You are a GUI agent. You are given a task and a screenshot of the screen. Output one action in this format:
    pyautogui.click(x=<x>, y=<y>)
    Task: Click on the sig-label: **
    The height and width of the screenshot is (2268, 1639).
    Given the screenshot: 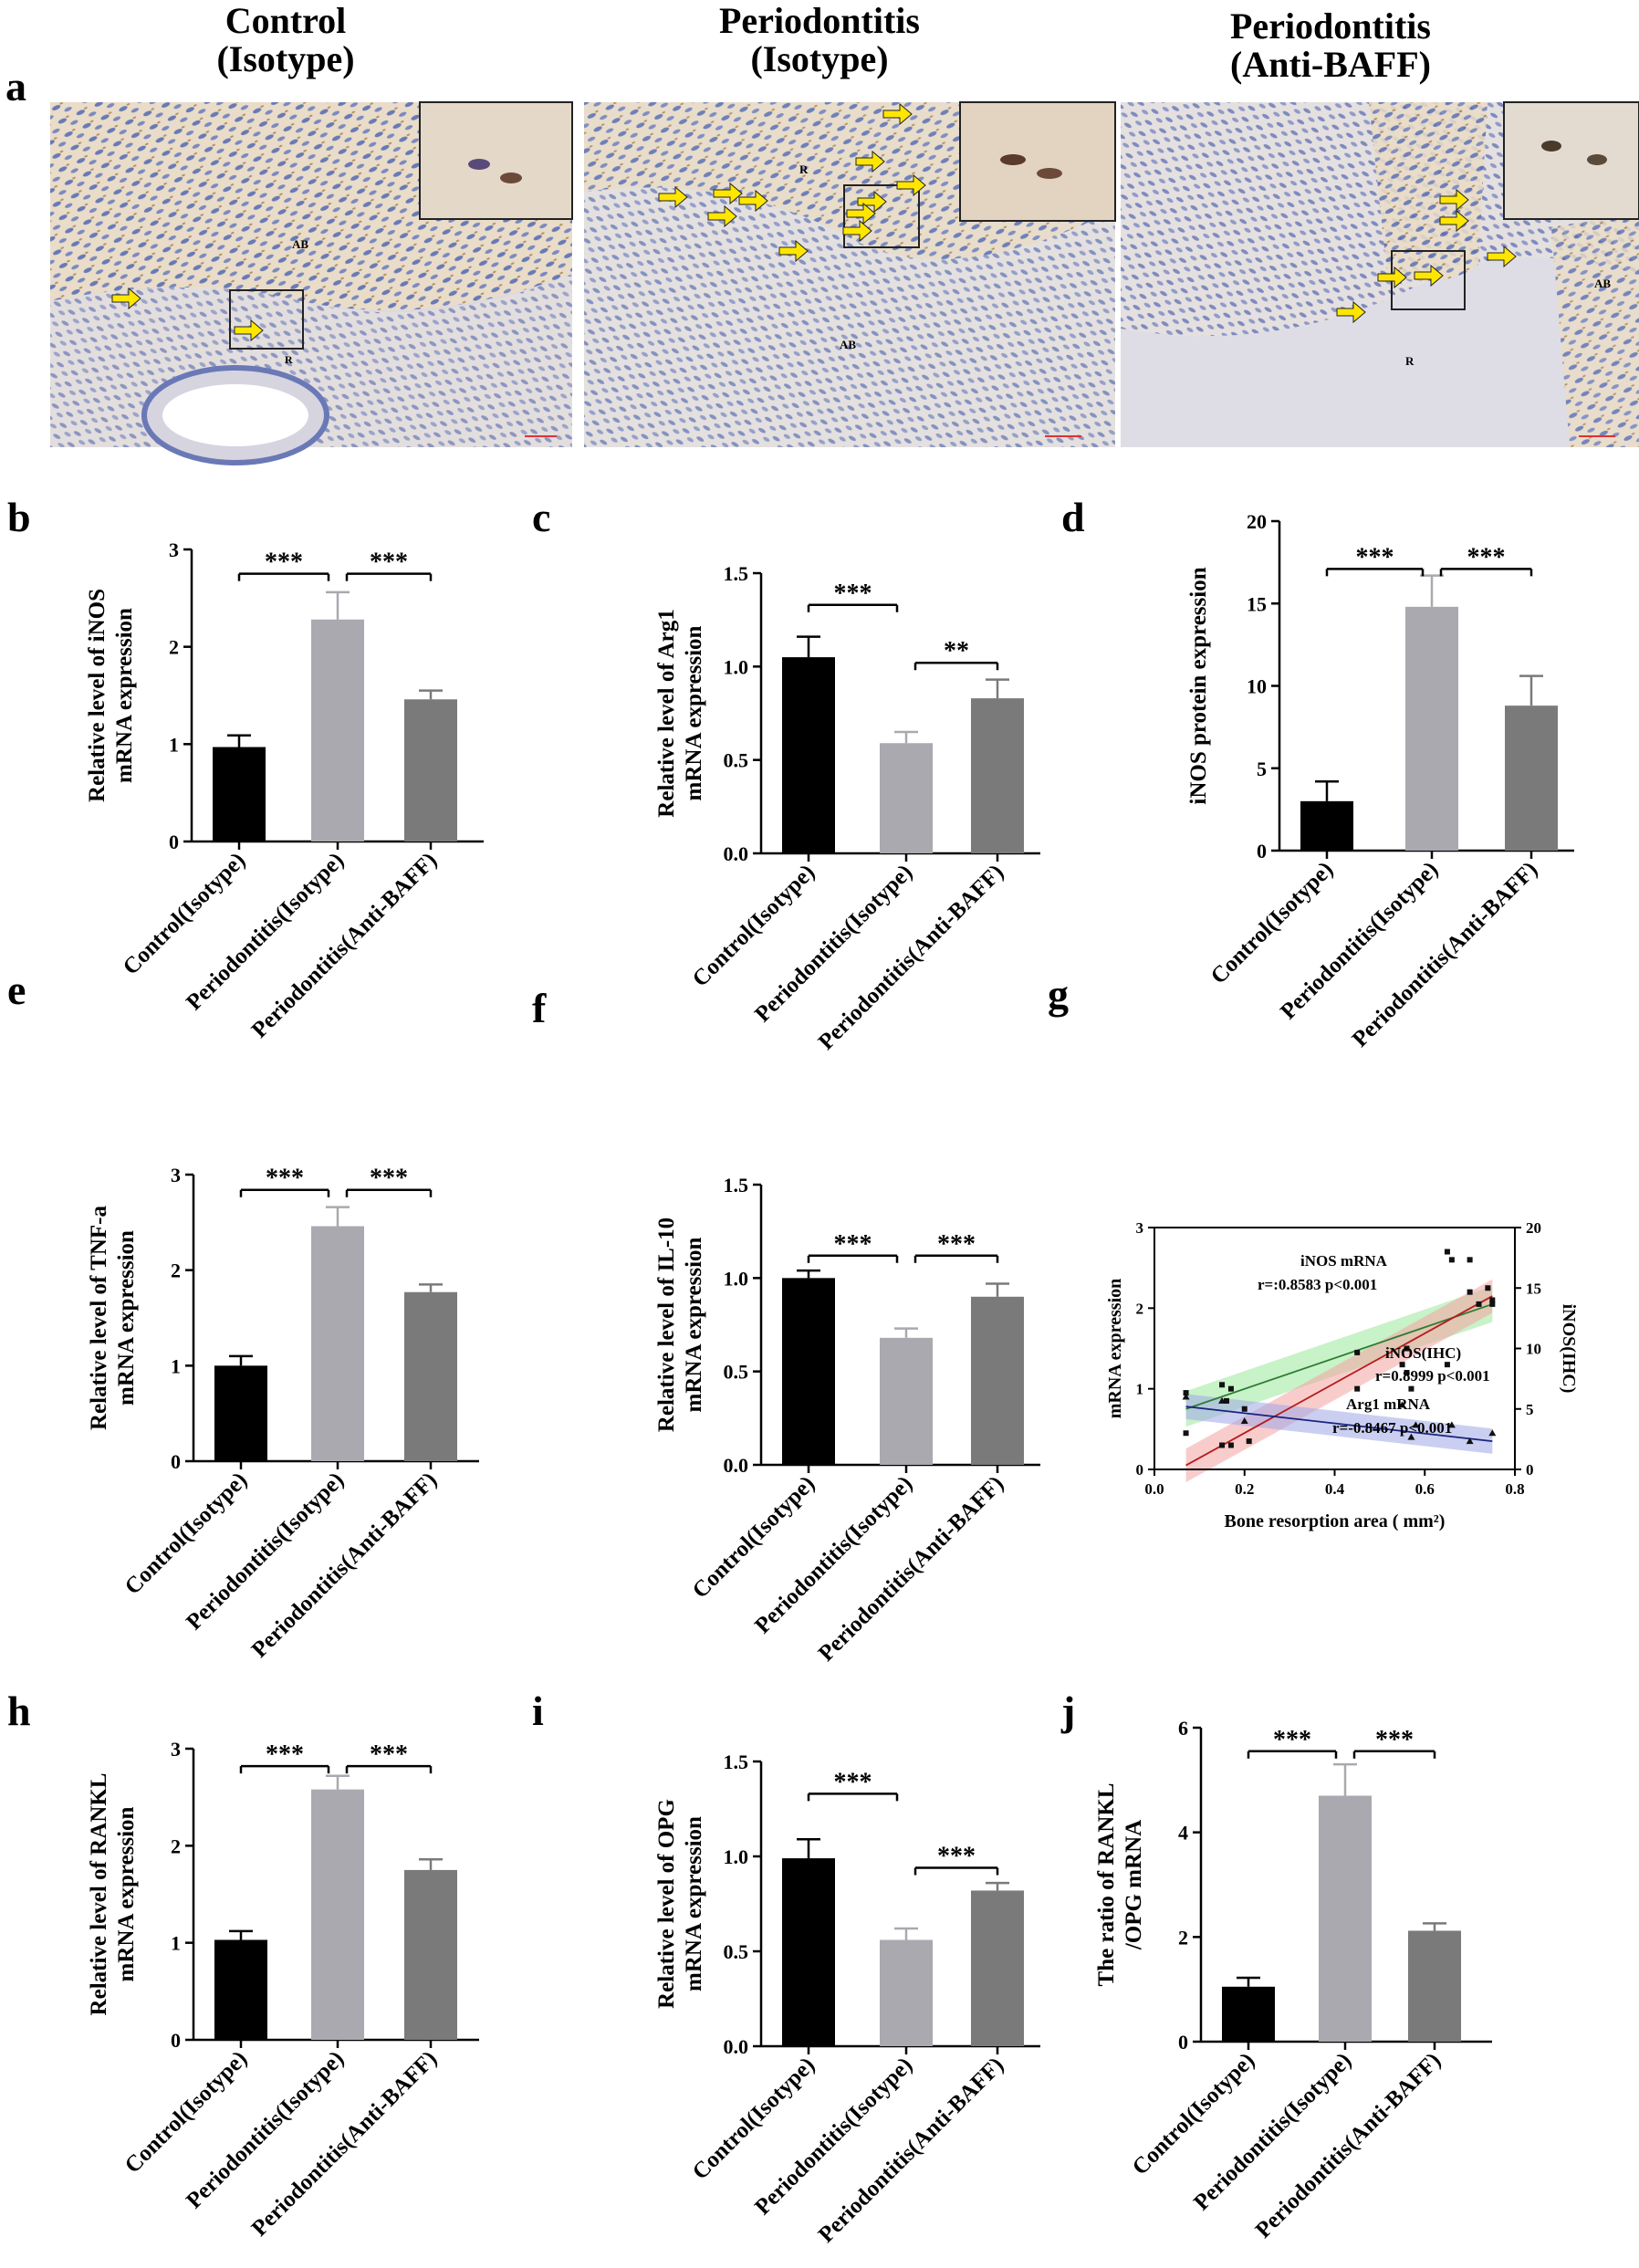 What is the action you would take?
    pyautogui.click(x=957, y=651)
    